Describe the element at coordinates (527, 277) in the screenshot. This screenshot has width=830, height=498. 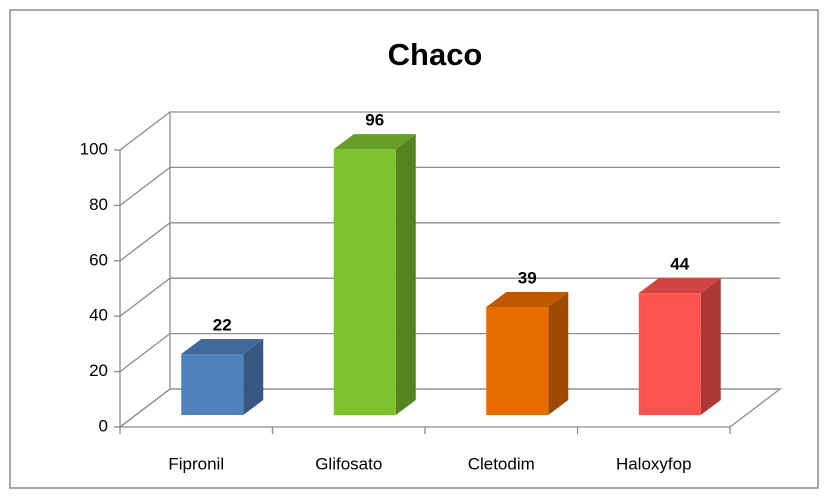
I see `data-label: 39` at that location.